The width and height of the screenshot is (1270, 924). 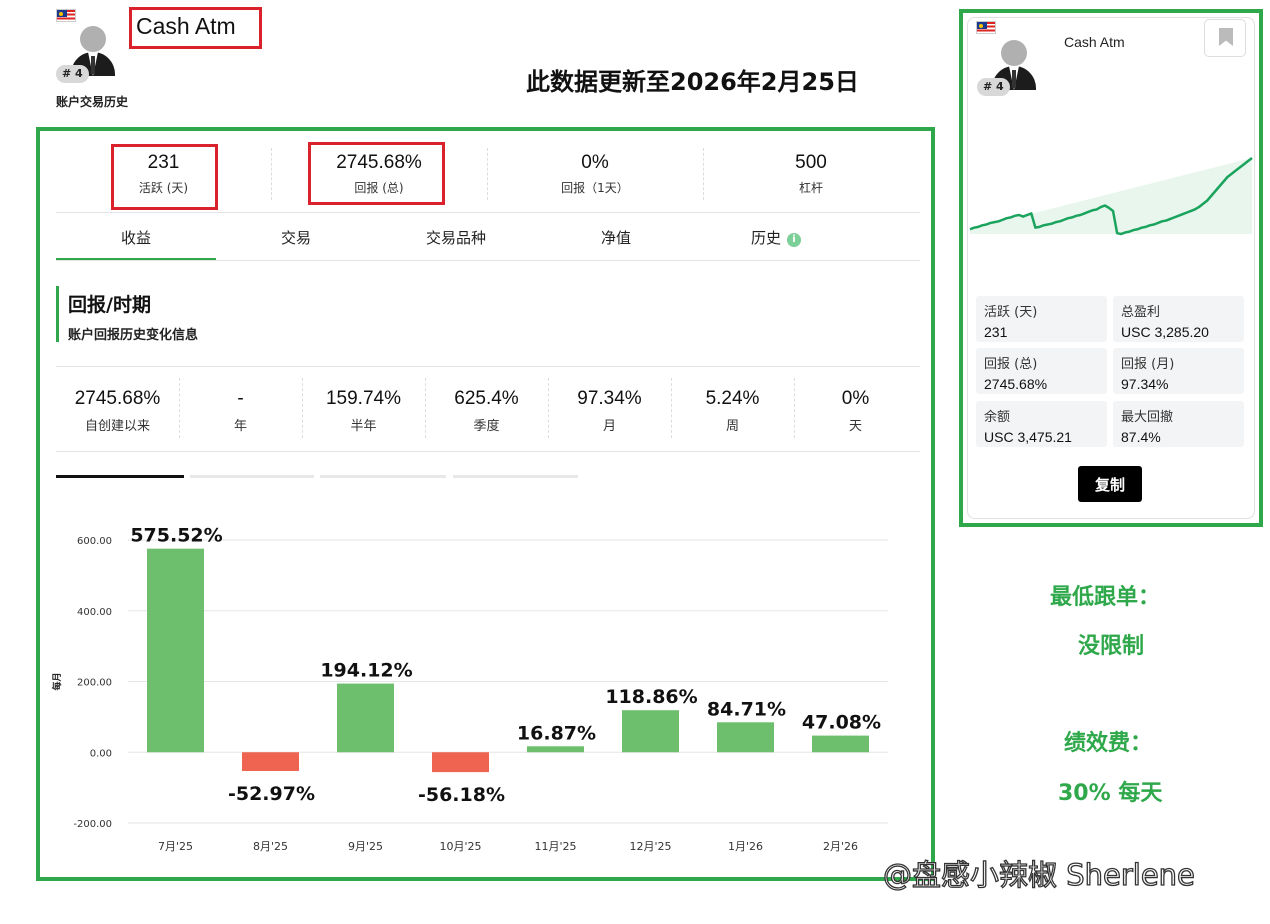 What do you see at coordinates (92, 824) in the screenshot?
I see `y-tick-label: -200.00` at bounding box center [92, 824].